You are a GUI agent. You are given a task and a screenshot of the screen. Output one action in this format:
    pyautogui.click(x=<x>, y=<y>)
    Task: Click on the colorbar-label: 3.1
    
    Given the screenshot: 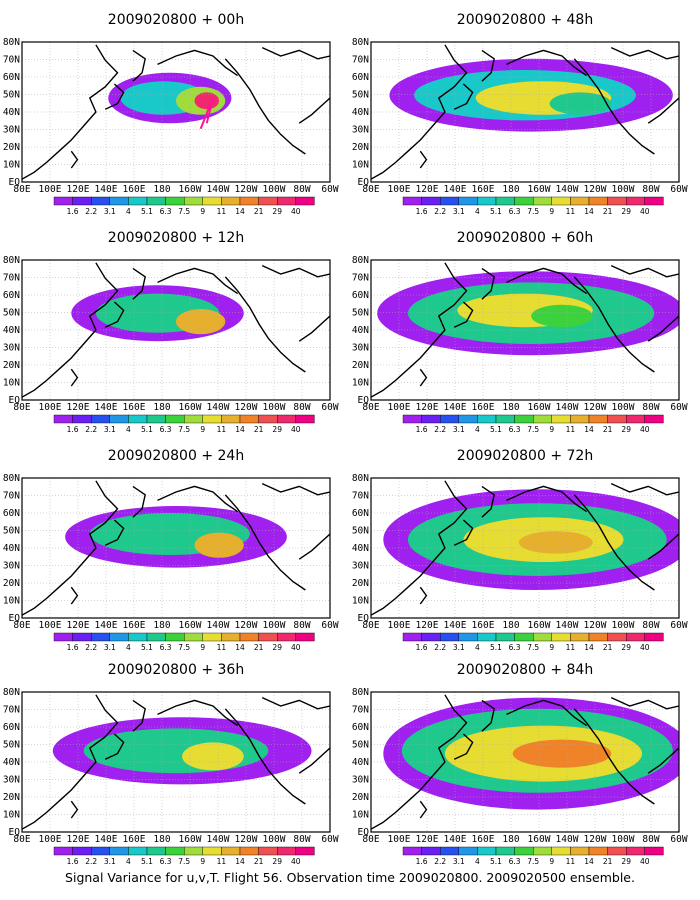 What is the action you would take?
    pyautogui.click(x=459, y=861)
    